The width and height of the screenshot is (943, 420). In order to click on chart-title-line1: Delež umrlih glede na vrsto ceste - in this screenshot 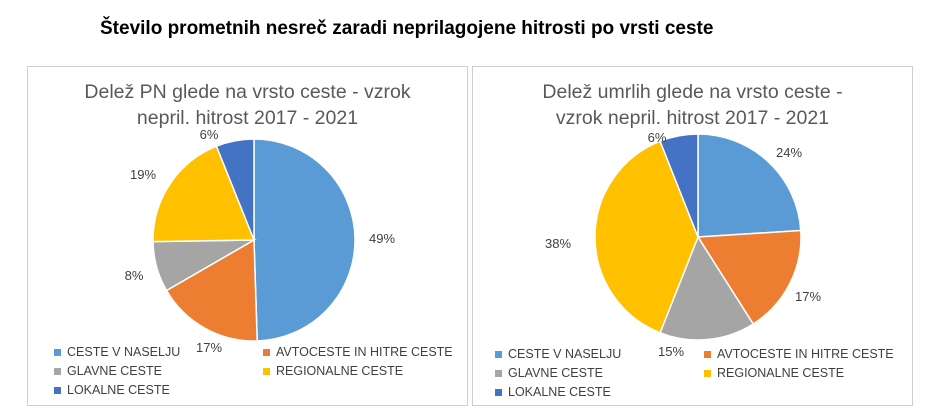, I will do `click(692, 92)`.